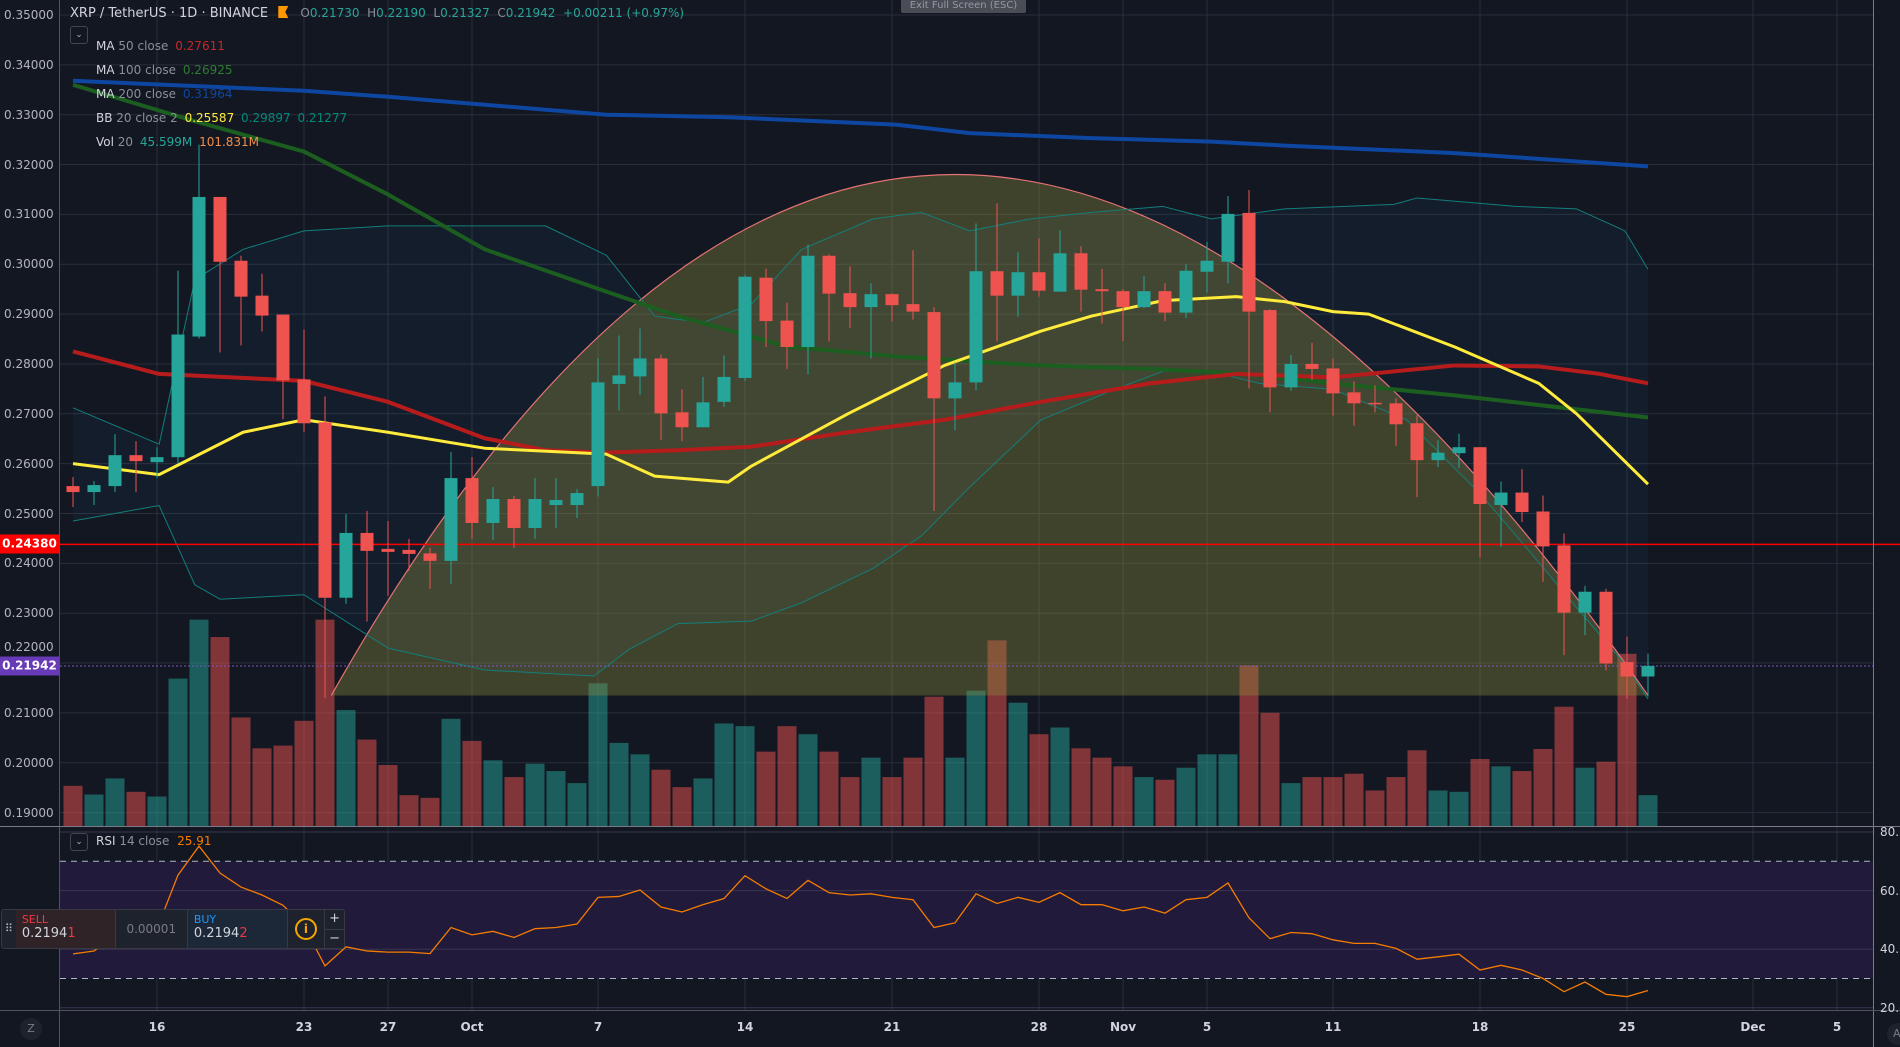  Describe the element at coordinates (164, 94) in the screenshot. I see `indicator-legend-ma: MA 200 close 0.31964` at that location.